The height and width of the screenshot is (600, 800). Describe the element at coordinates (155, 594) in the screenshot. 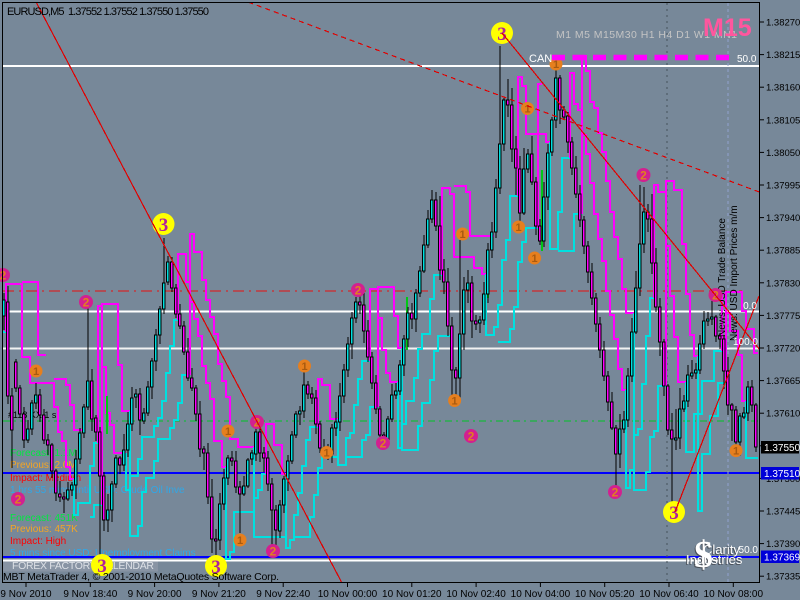

I see `svg-text: 9 Nov 20:00` at that location.